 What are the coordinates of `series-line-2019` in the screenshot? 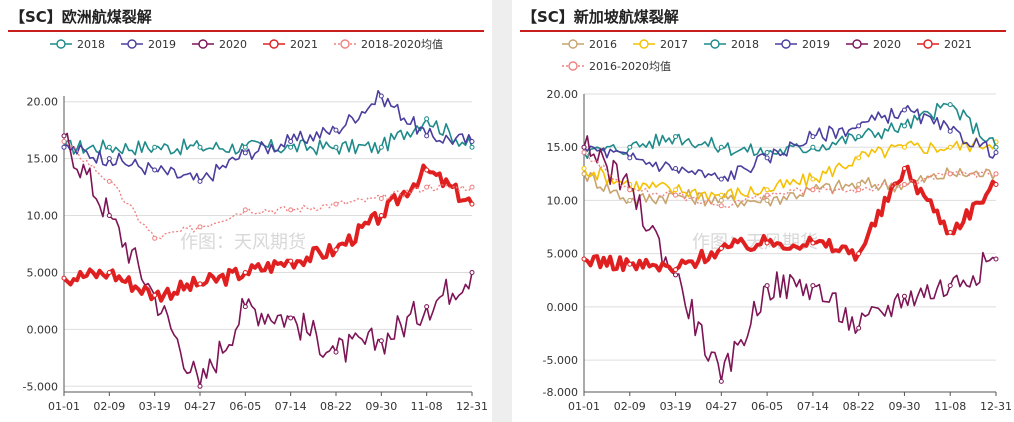 It's located at (790, 143).